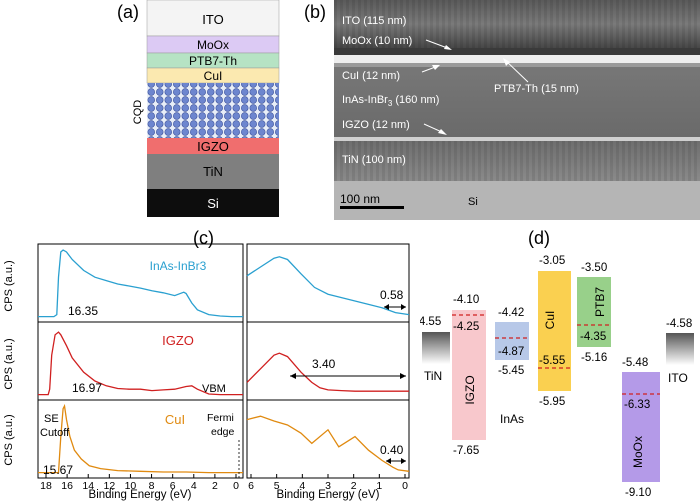  What do you see at coordinates (140, 495) in the screenshot?
I see `ups-left-xlabel: Binding Energy (eV)` at bounding box center [140, 495].